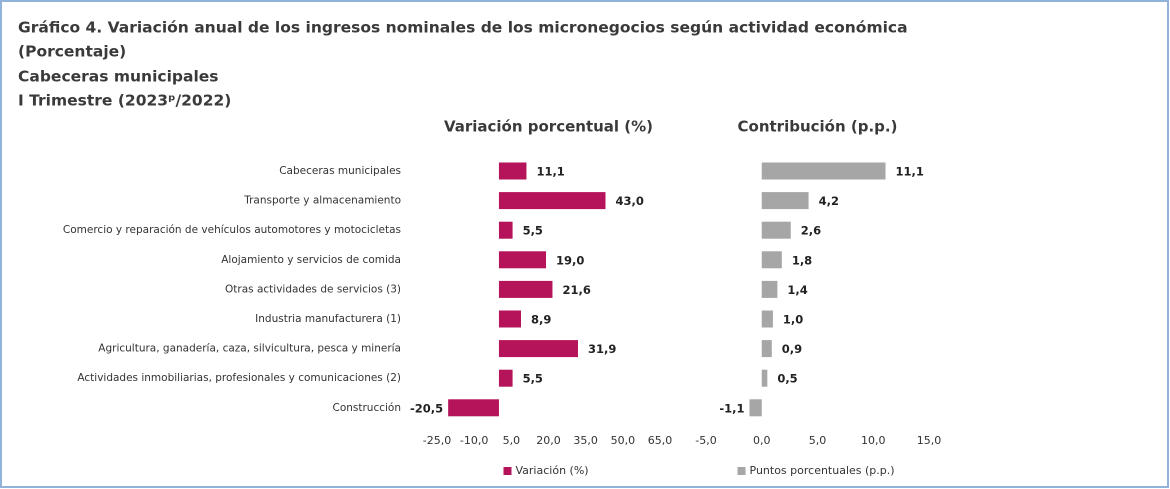 Image resolution: width=1170 pixels, height=489 pixels. I want to click on x-tick-label: 50,0, so click(623, 440).